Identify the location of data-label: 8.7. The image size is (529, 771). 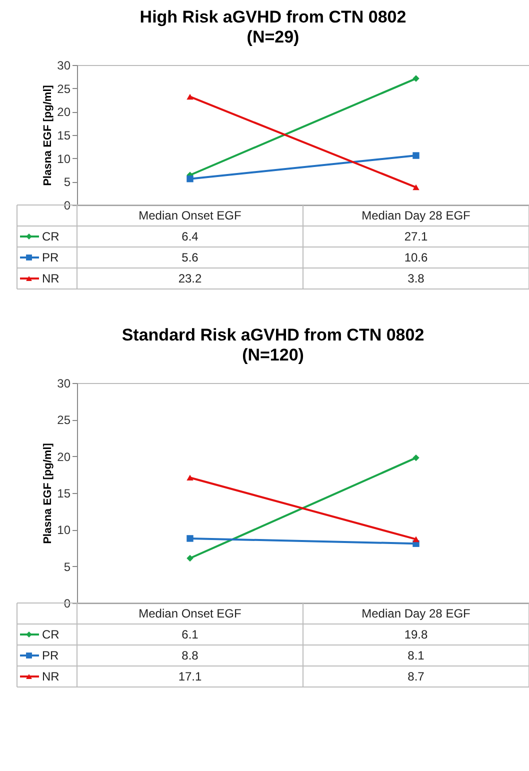
(416, 677).